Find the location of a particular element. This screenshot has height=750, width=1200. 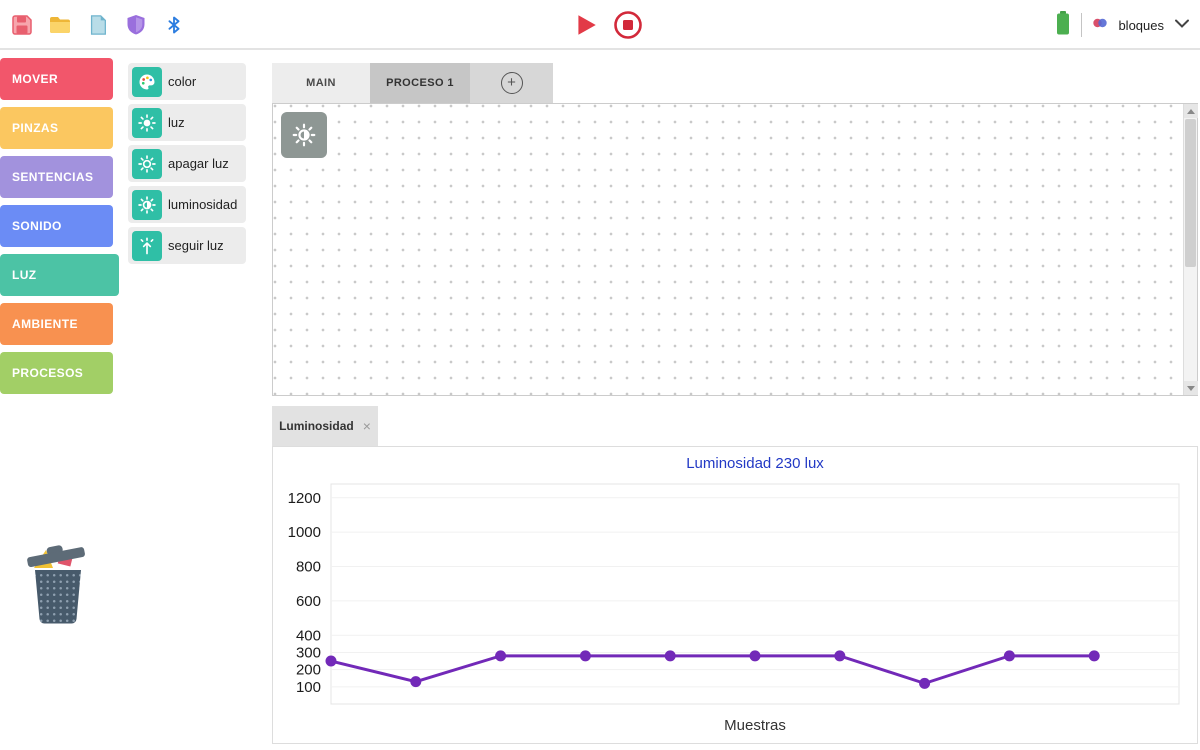

stop-button is located at coordinates (628, 25).